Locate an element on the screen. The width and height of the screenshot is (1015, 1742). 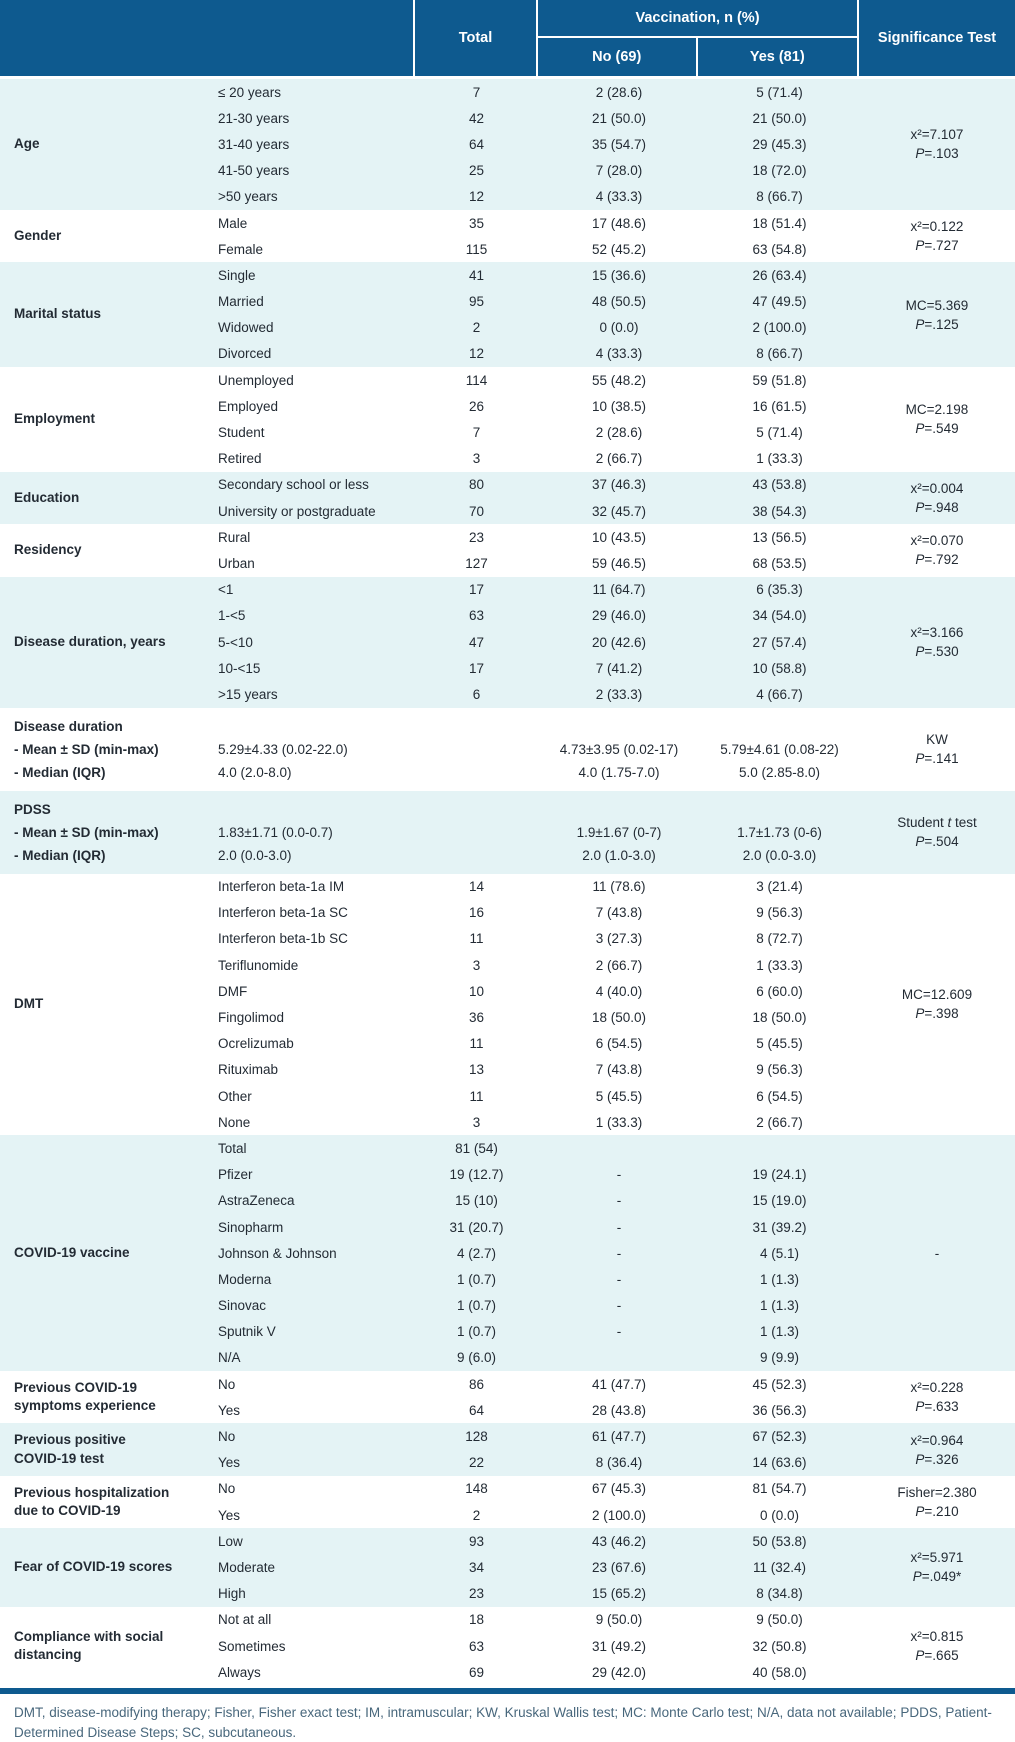
table-row: Male 35 17 (48.6) 18 (51.4) is located at coordinates (534, 223).